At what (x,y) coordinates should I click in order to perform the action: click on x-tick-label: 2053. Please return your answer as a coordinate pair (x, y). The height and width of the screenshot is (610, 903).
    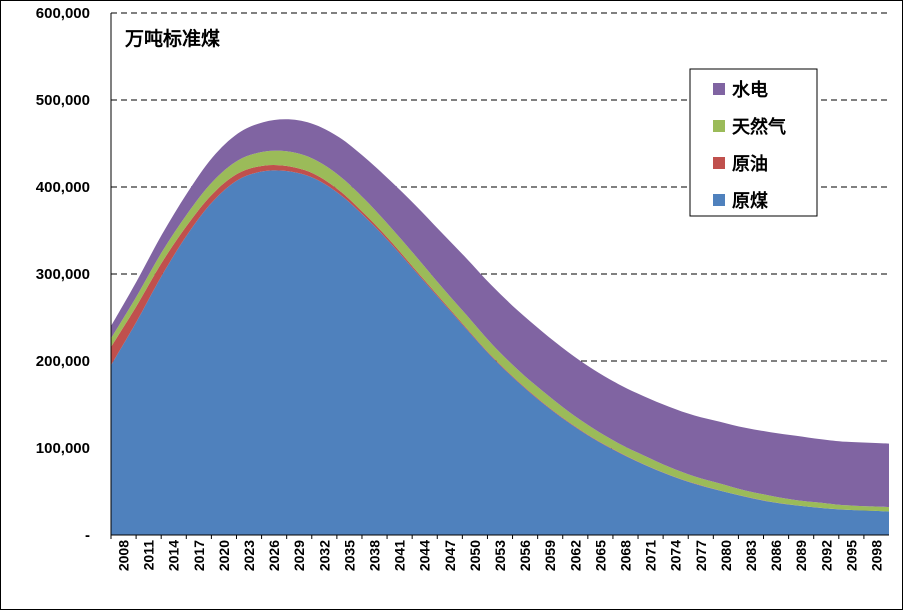
    Looking at the image, I should click on (500, 555).